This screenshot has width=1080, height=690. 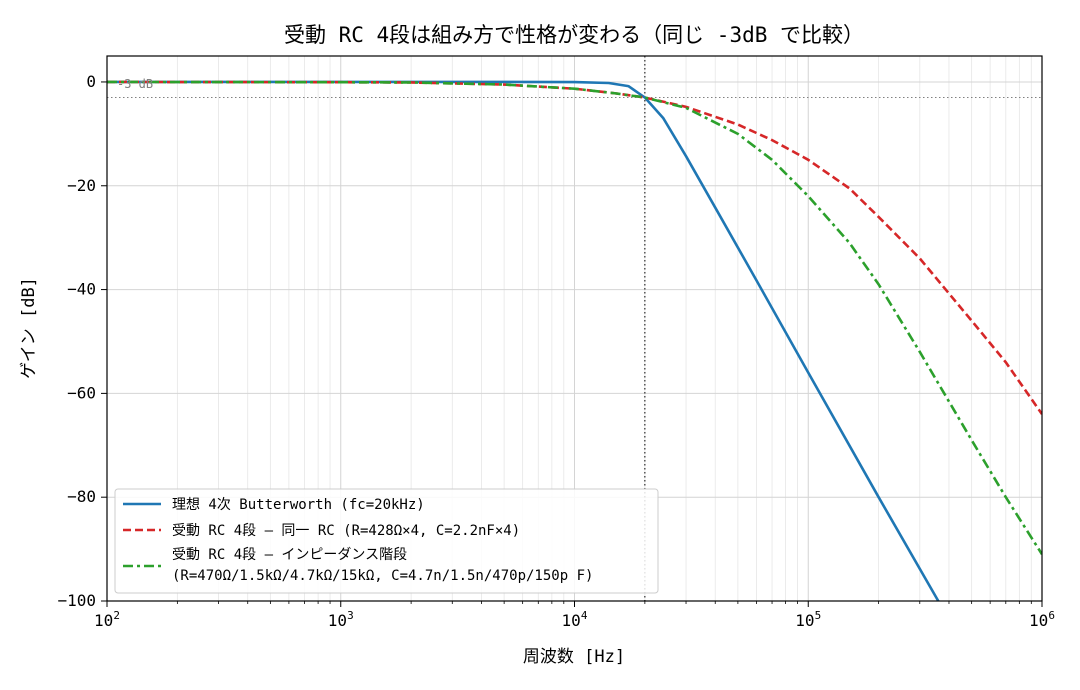 What do you see at coordinates (298, 505) in the screenshot?
I see `legend-label-butterworth: 理想 4次 Butterworth (fc=20kHz)` at bounding box center [298, 505].